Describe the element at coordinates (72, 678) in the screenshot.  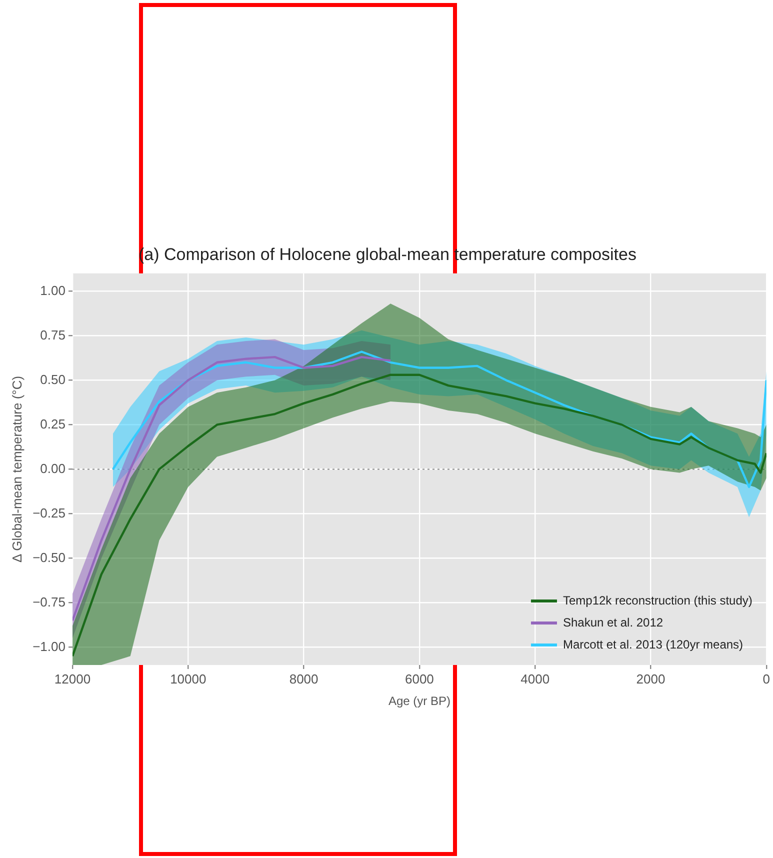
I see `x-tick-label: 12000` at that location.